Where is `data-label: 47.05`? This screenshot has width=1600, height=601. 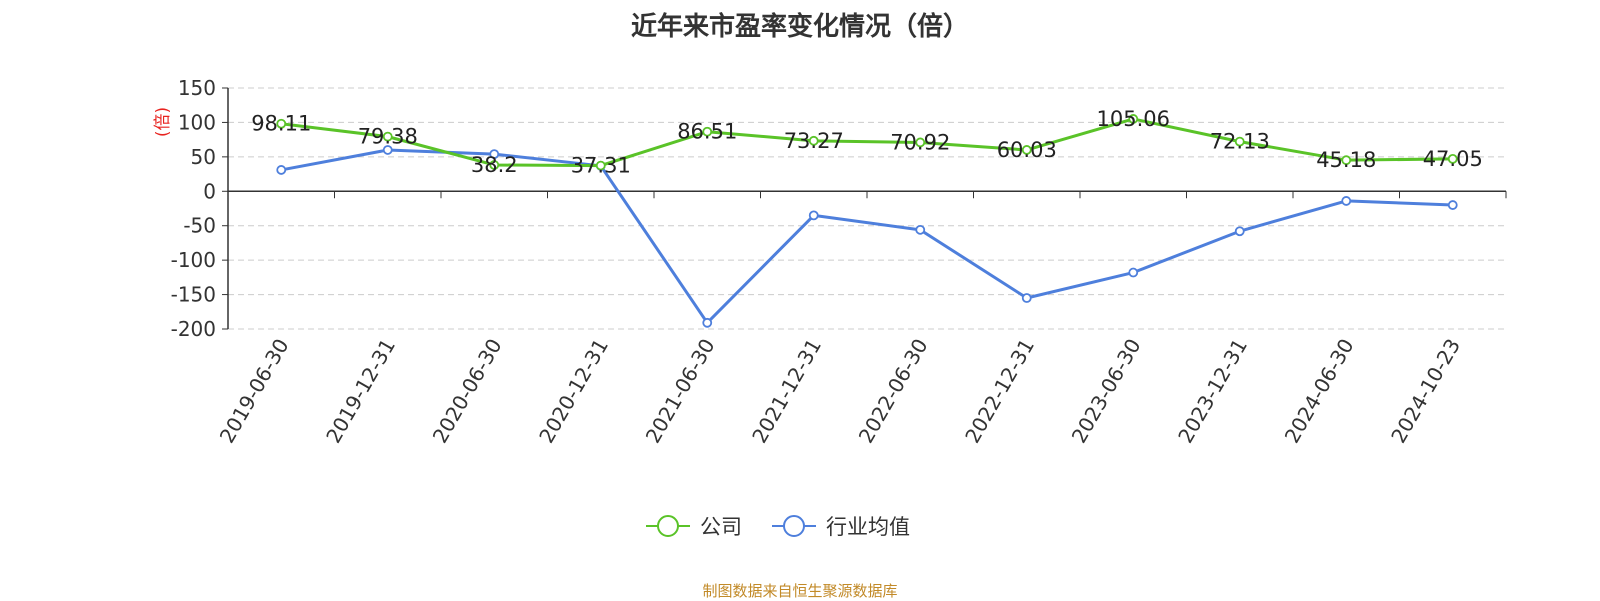 data-label: 47.05 is located at coordinates (1453, 159).